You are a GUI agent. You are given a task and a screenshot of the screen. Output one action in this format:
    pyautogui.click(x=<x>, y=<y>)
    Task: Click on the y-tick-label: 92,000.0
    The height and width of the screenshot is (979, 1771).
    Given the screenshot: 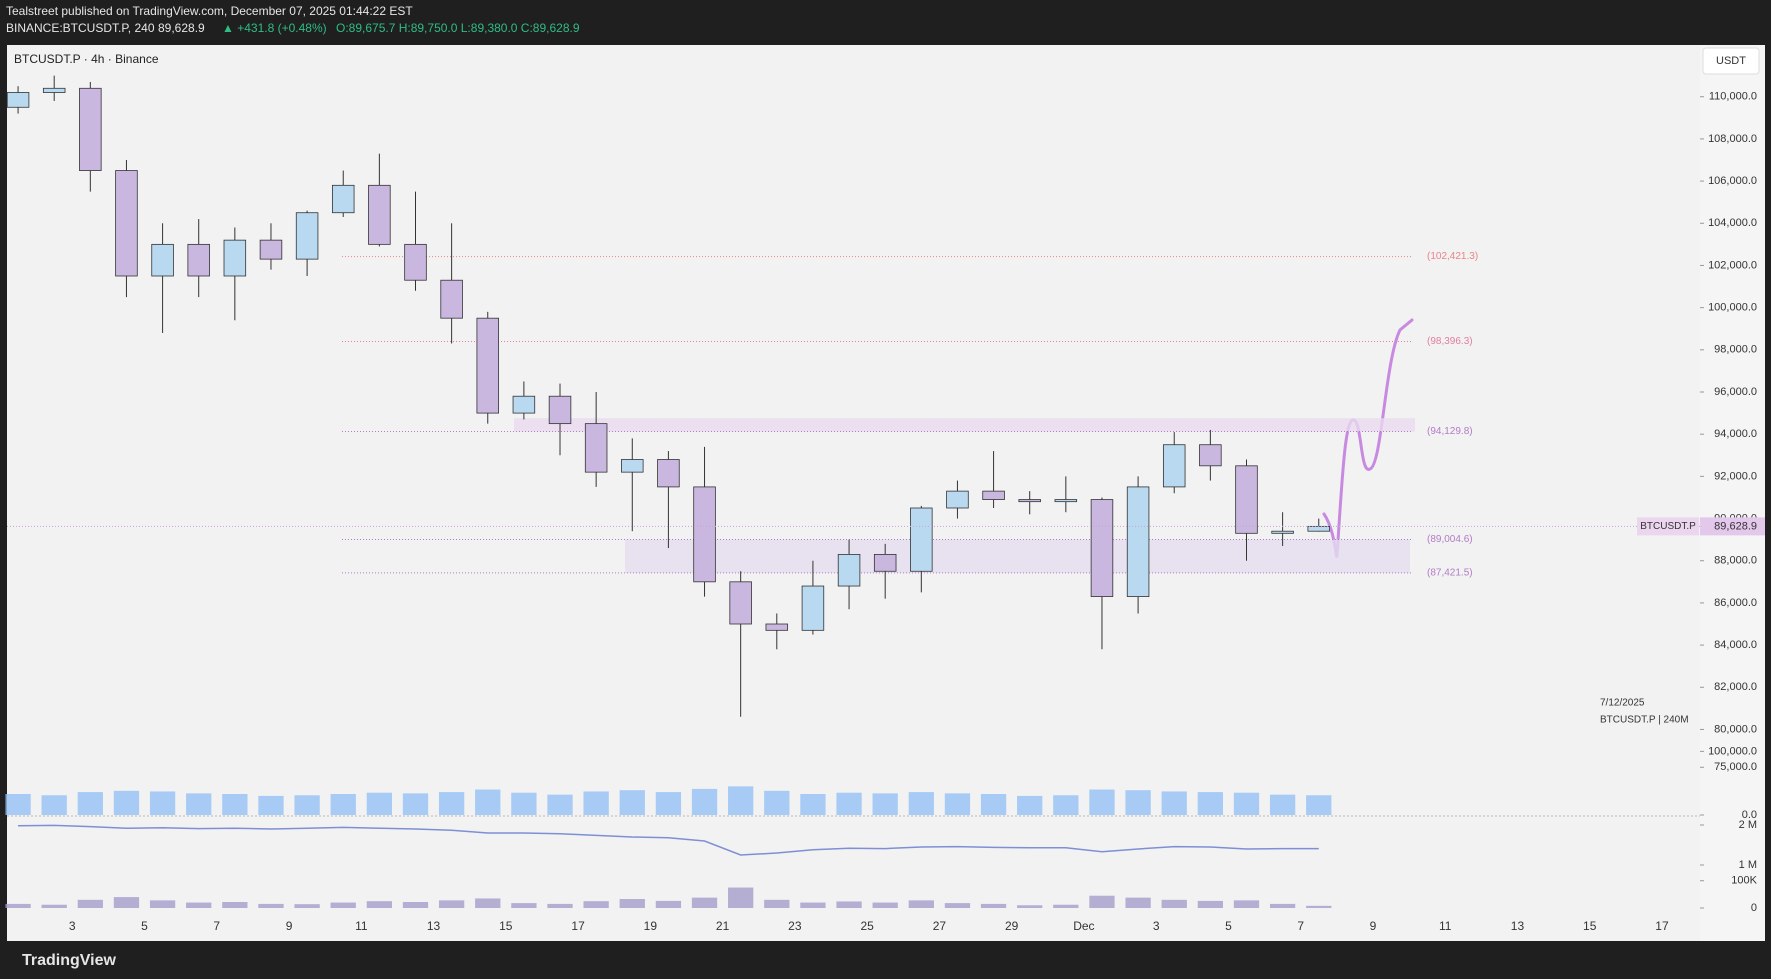 What is the action you would take?
    pyautogui.click(x=1735, y=476)
    